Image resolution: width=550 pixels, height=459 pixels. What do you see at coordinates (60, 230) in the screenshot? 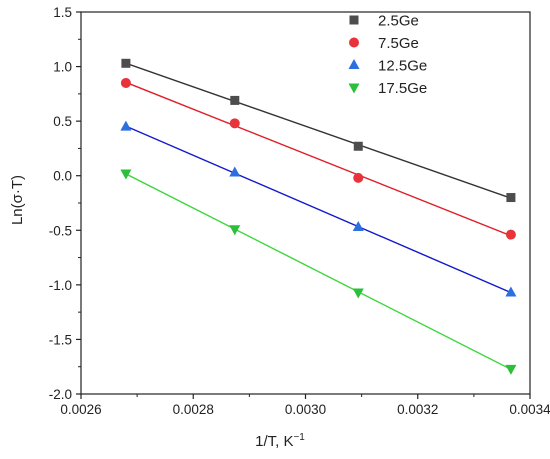
I see `y-tick-label: -0.5` at bounding box center [60, 230].